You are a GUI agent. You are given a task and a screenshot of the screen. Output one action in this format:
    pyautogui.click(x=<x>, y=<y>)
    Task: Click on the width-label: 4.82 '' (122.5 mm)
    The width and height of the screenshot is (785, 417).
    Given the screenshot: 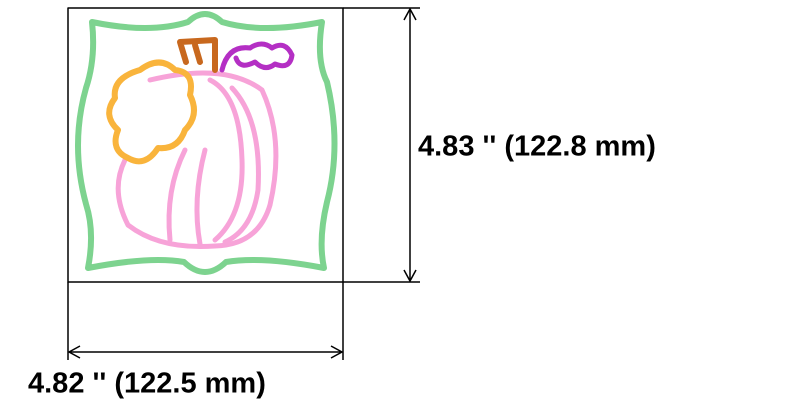 What is the action you would take?
    pyautogui.click(x=147, y=384)
    